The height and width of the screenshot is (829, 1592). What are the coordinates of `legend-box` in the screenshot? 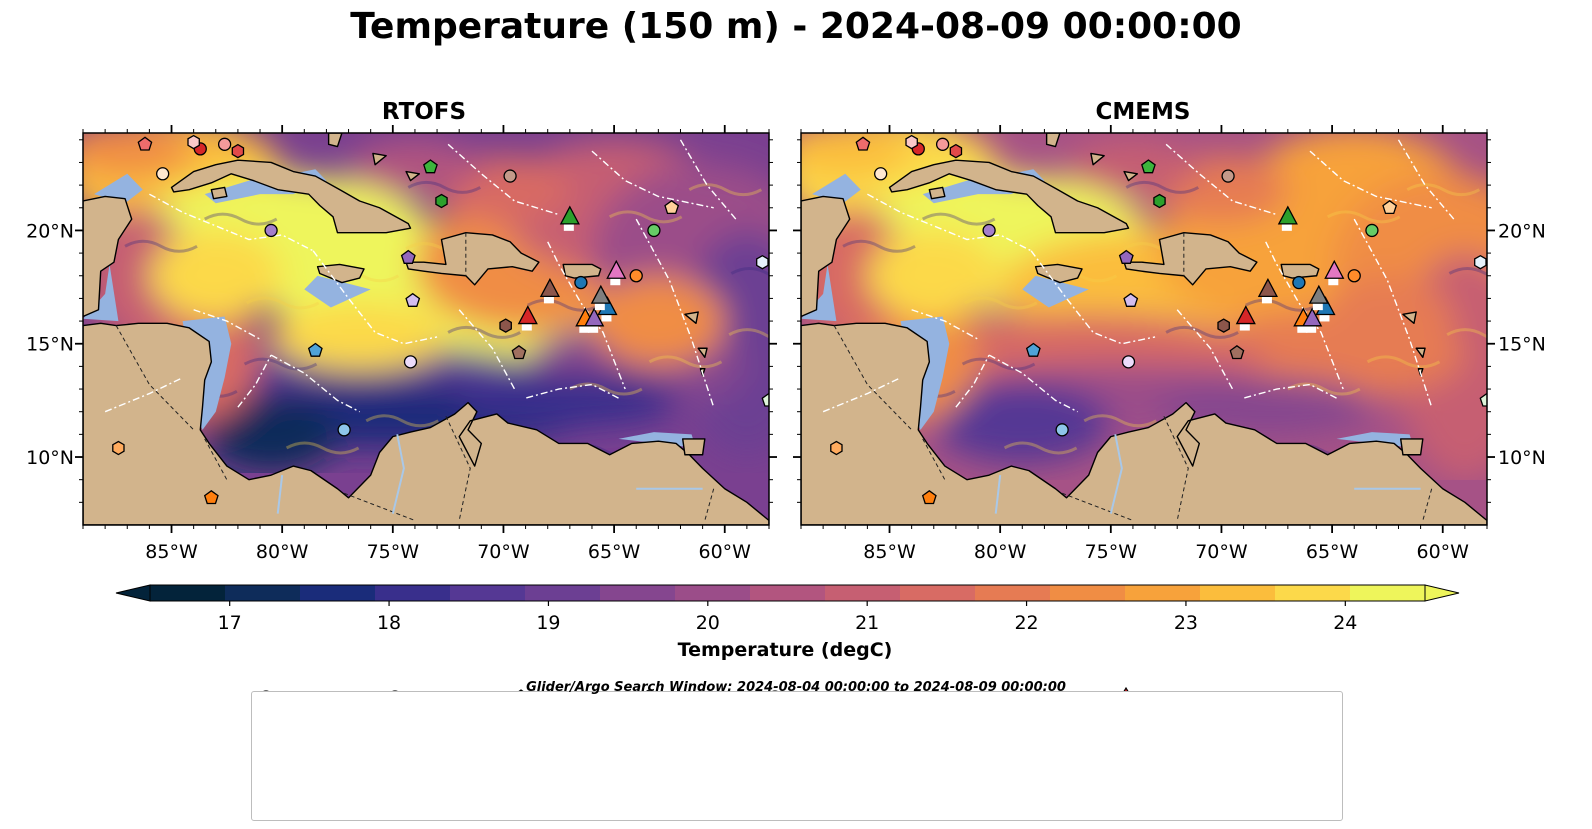 It's located at (797, 756).